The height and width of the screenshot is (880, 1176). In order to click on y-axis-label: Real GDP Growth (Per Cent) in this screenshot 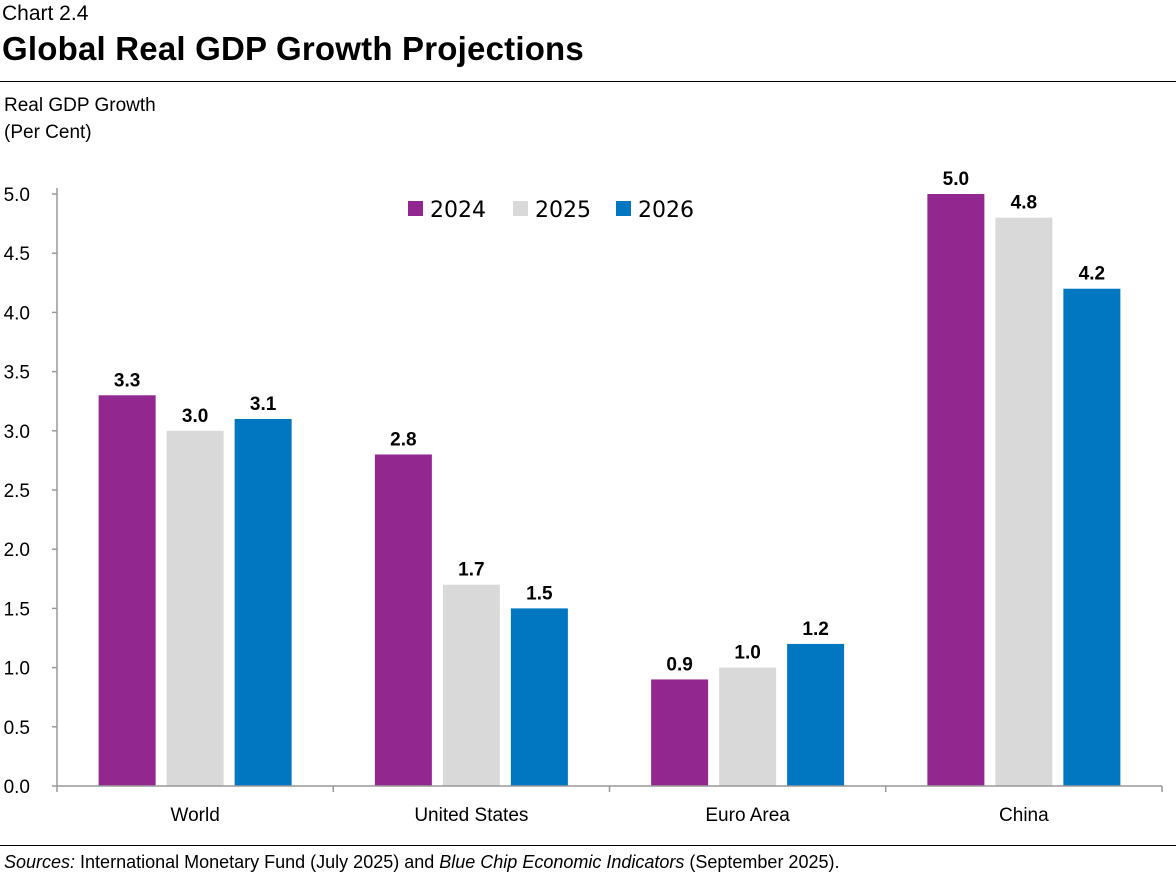, I will do `click(80, 119)`.